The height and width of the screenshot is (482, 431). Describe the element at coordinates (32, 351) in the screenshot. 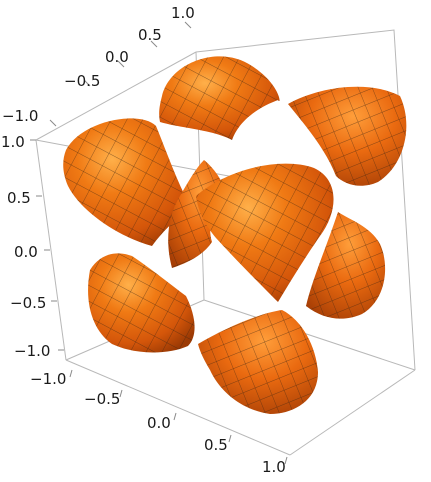

I see `axis-left-tick-4: −1.0` at that location.